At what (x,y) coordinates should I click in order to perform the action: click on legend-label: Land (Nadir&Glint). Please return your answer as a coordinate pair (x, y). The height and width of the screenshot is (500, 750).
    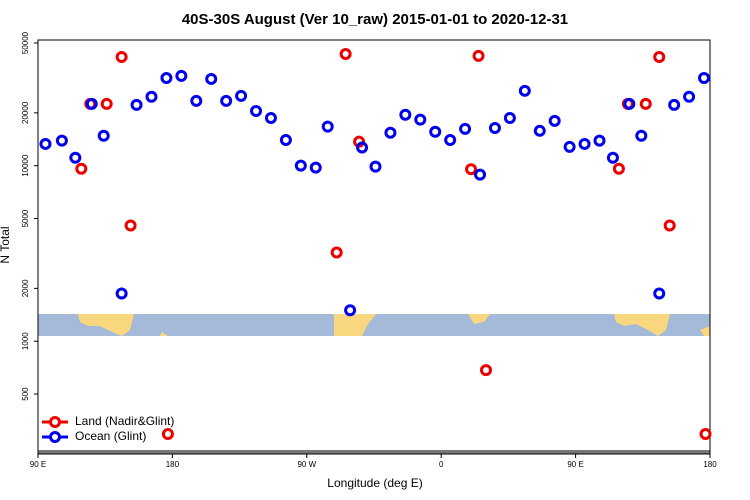
    Looking at the image, I should click on (124, 421).